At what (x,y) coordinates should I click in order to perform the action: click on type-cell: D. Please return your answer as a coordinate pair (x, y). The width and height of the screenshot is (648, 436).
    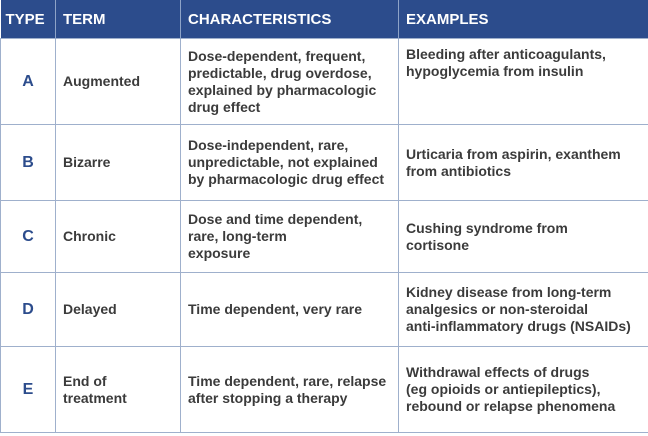
    Looking at the image, I should click on (28, 309).